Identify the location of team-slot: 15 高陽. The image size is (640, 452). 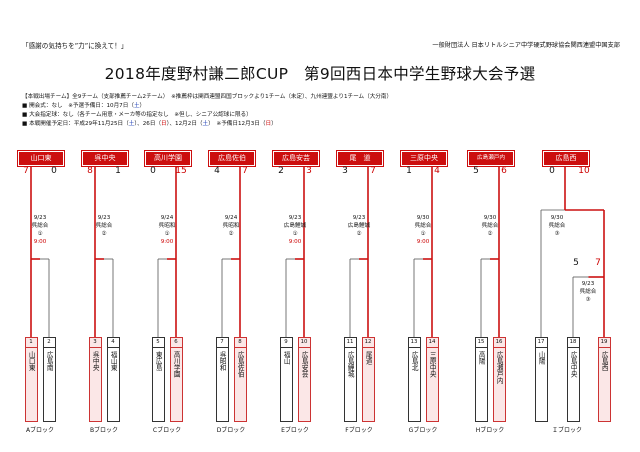
(481, 379).